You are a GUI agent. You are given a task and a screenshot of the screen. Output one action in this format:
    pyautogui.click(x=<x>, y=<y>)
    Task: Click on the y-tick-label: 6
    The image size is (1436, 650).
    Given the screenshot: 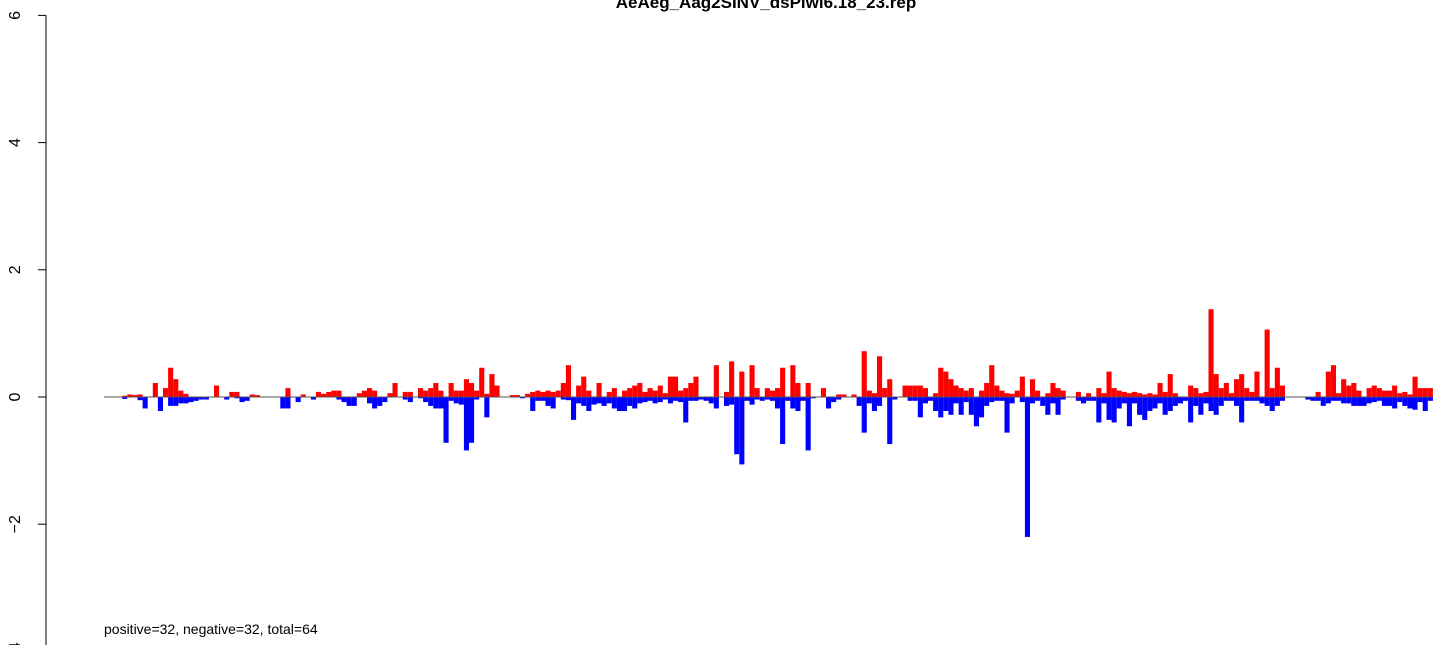 What is the action you would take?
    pyautogui.click(x=15, y=15)
    